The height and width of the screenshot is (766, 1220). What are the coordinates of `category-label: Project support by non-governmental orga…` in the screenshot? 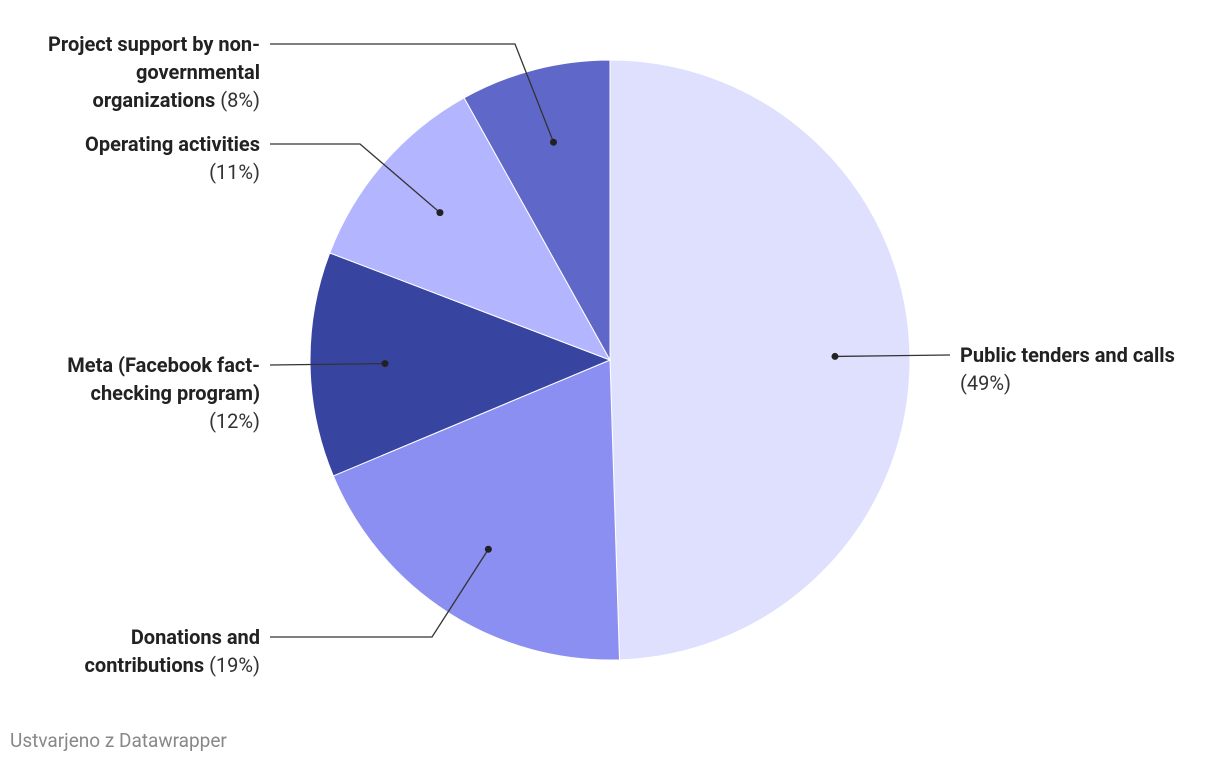 It's located at (154, 72).